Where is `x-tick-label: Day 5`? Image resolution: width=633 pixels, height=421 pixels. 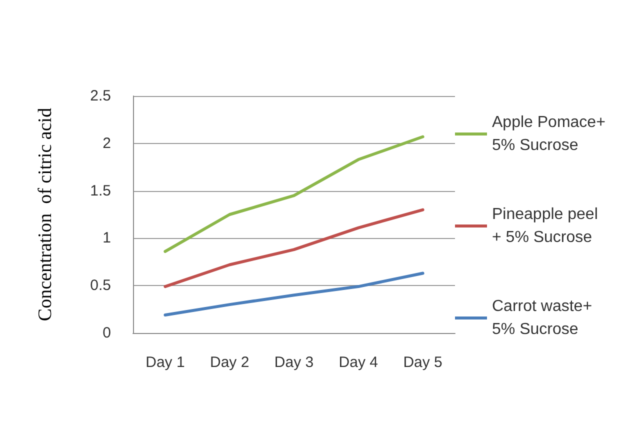 x-tick-label: Day 5 is located at coordinates (422, 362).